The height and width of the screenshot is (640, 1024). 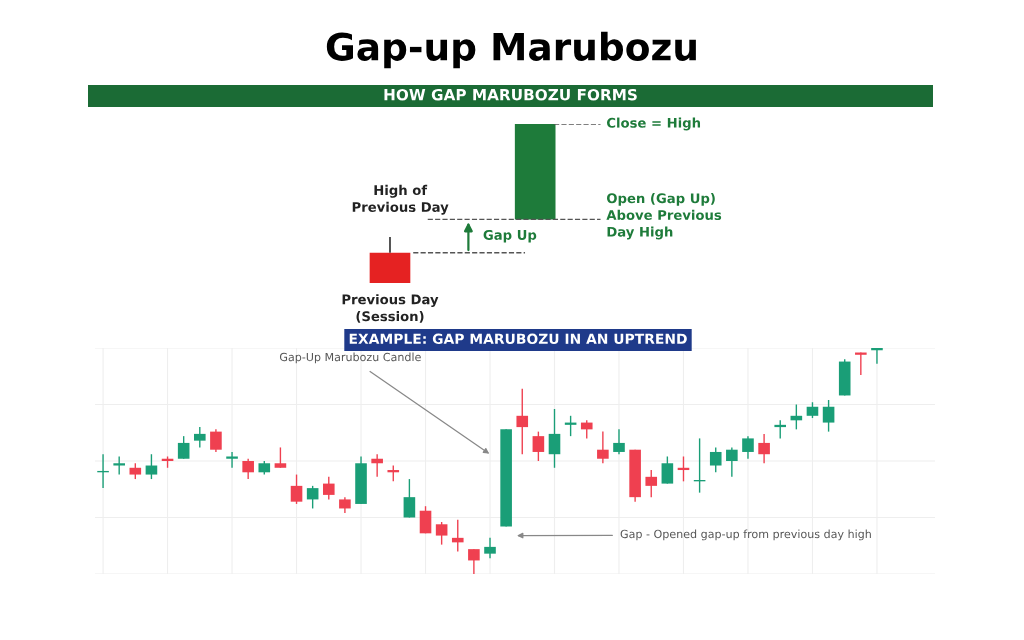 I want to click on text: Open (Gap Up) Above Previous Day High, so click(x=664, y=216).